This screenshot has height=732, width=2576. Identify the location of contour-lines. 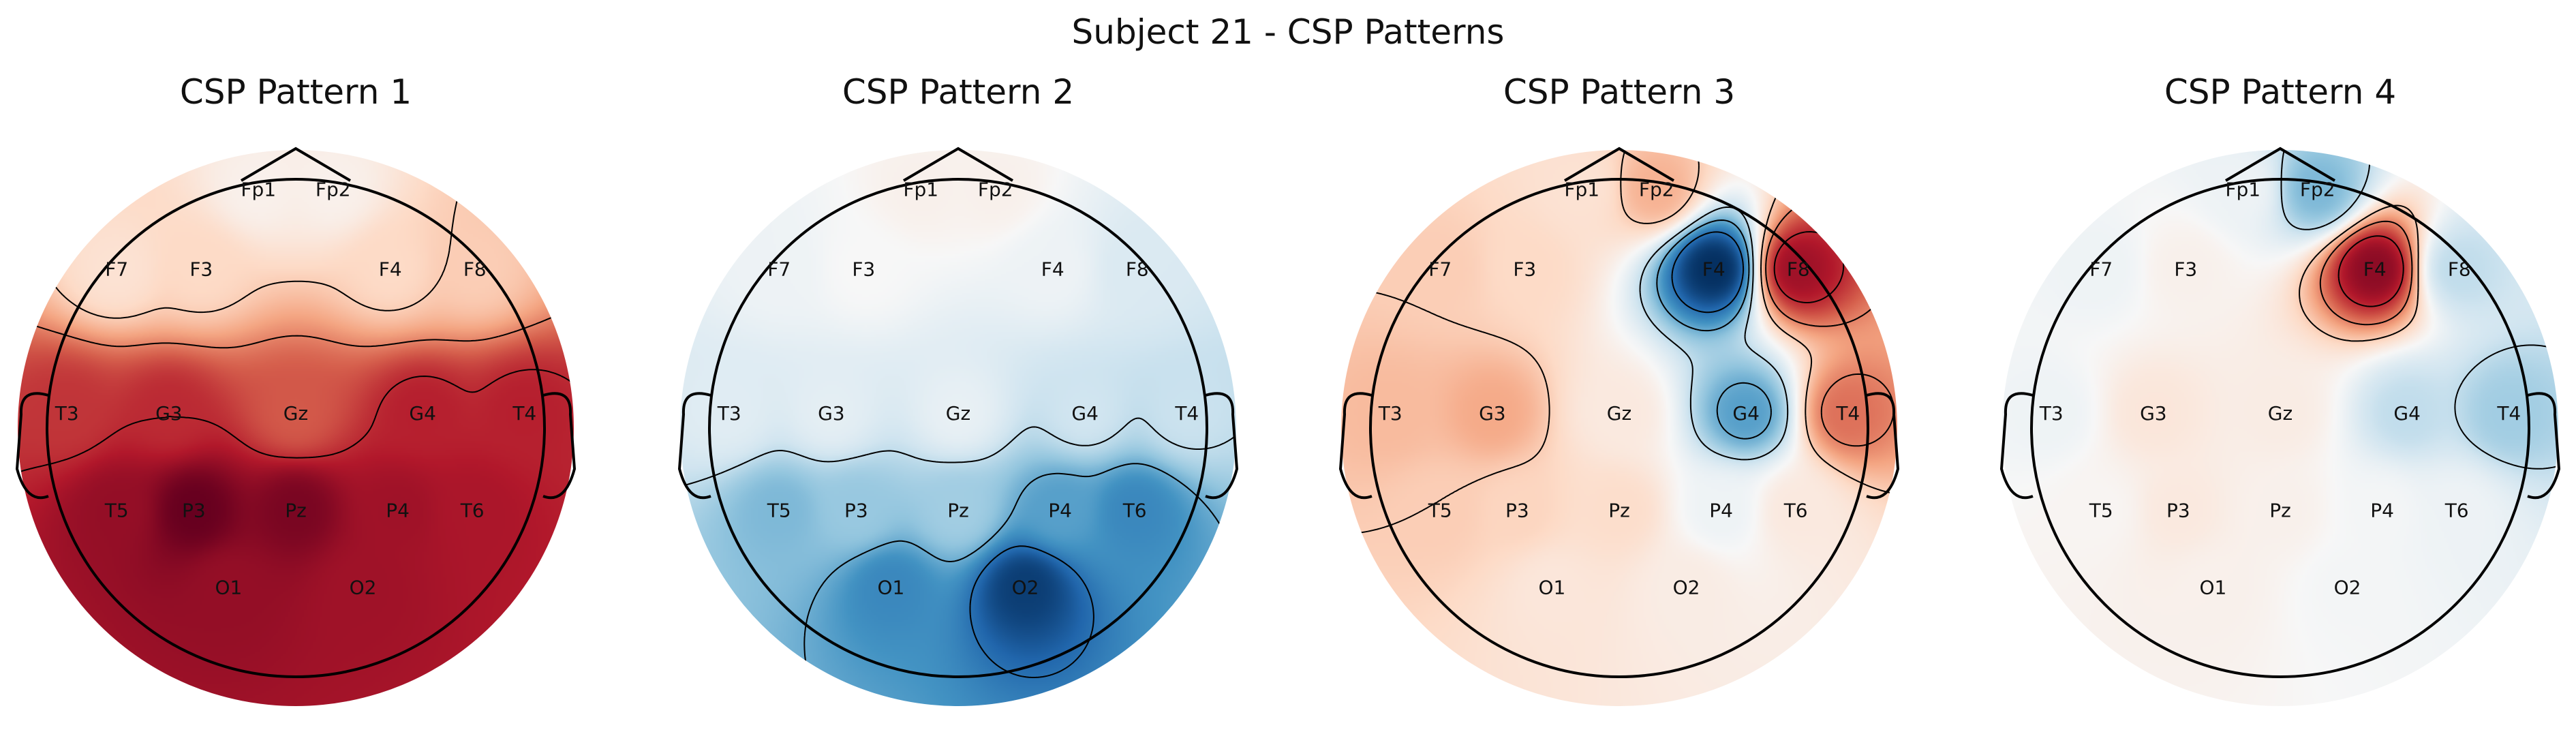
(959, 561).